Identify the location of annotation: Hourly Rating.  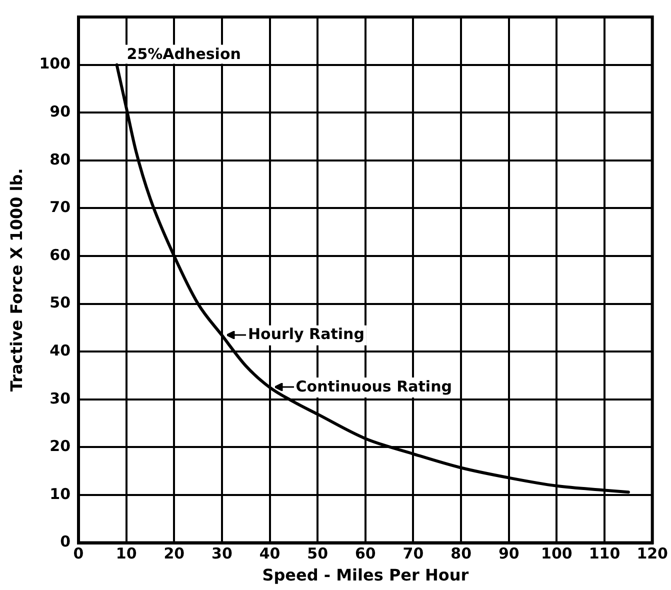
(306, 334).